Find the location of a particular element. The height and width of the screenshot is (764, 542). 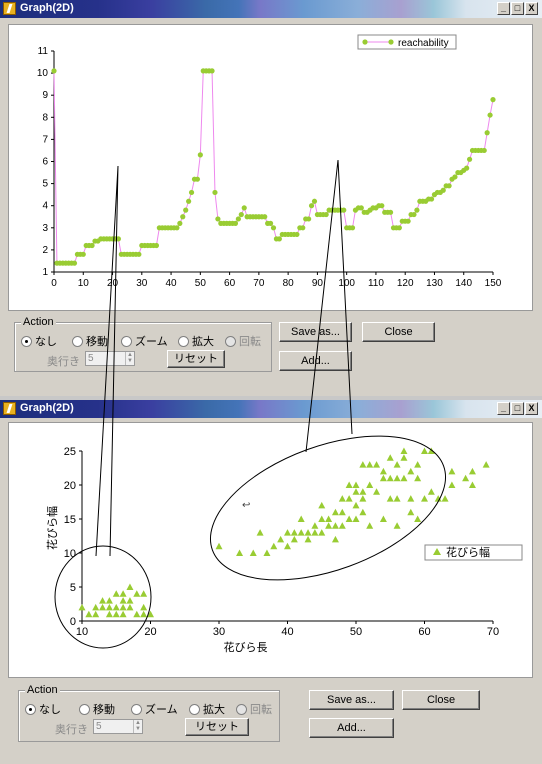

y-tick-label: 25 is located at coordinates (70, 452).